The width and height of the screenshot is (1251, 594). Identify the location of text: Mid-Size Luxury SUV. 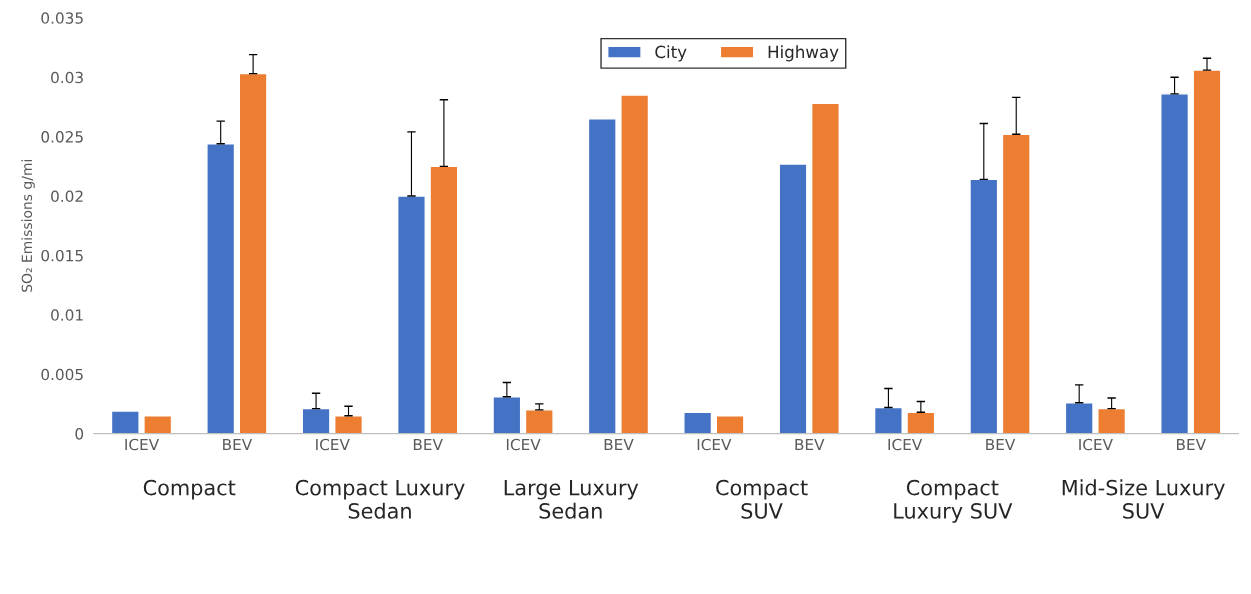
(1143, 499).